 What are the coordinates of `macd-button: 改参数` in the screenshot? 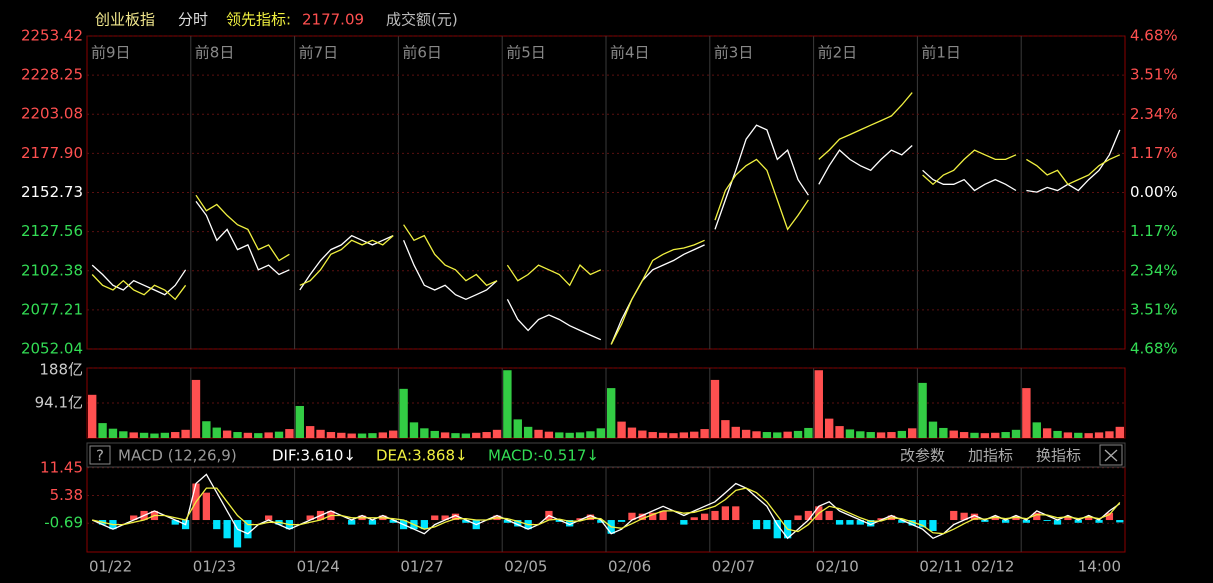 It's located at (922, 456).